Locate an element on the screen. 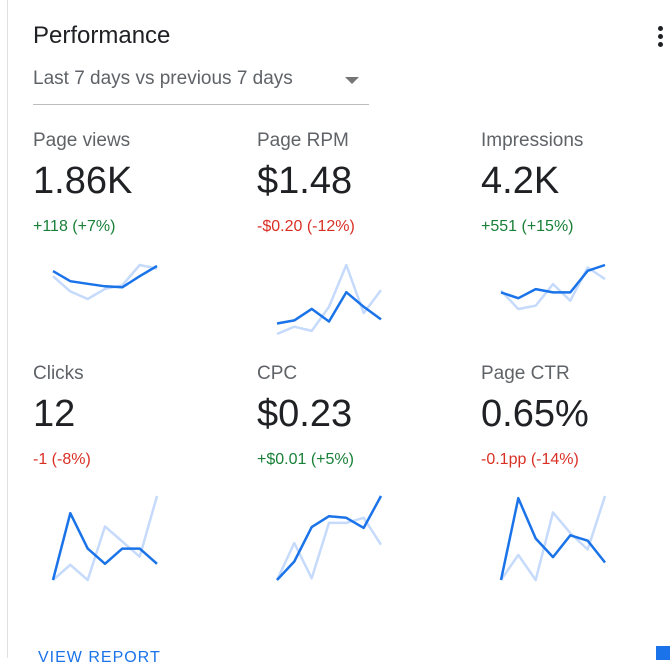 The height and width of the screenshot is (667, 670). metric-name: Page RPM is located at coordinates (303, 140).